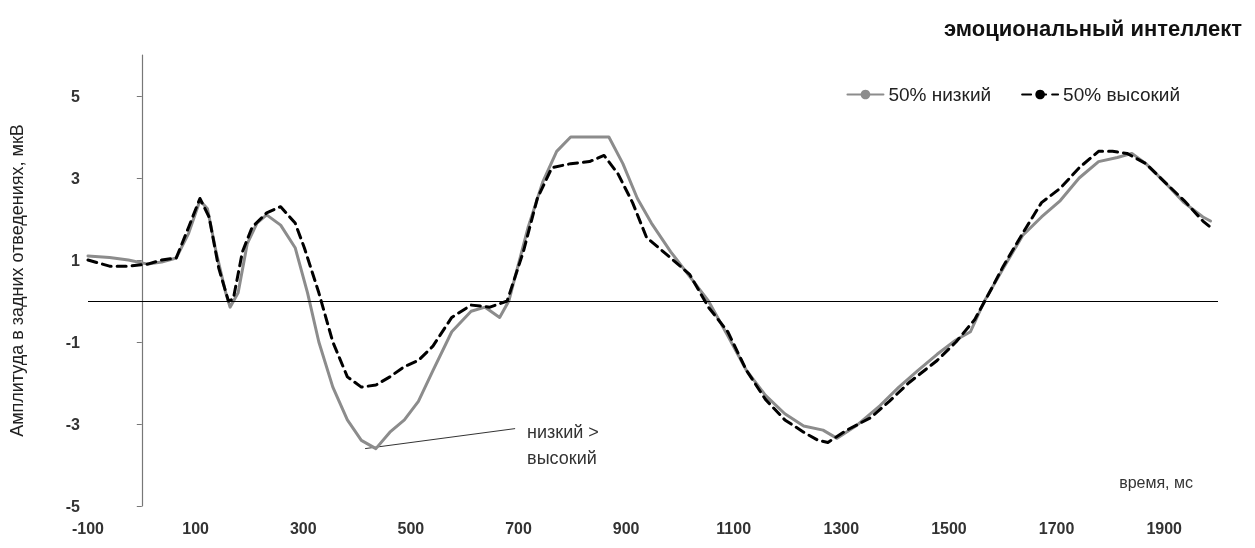 The image size is (1255, 548). I want to click on x-tick-label: 300, so click(303, 528).